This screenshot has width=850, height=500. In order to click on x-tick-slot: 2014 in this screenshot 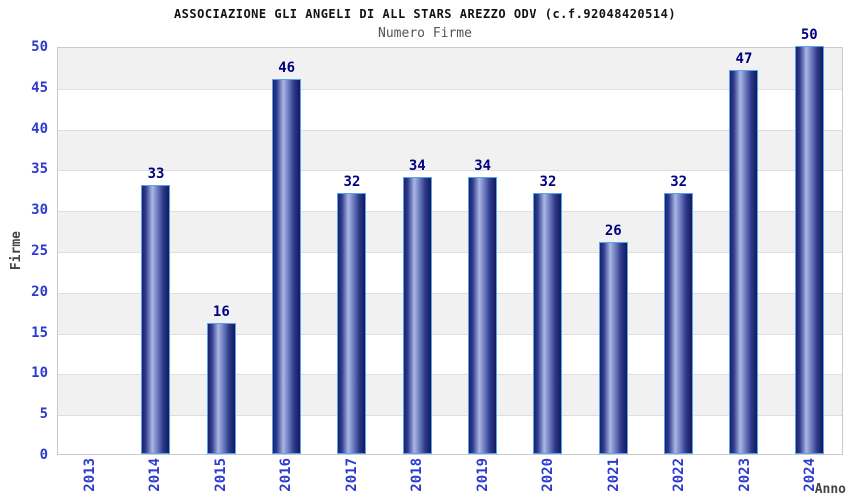, I will do `click(156, 479)`.